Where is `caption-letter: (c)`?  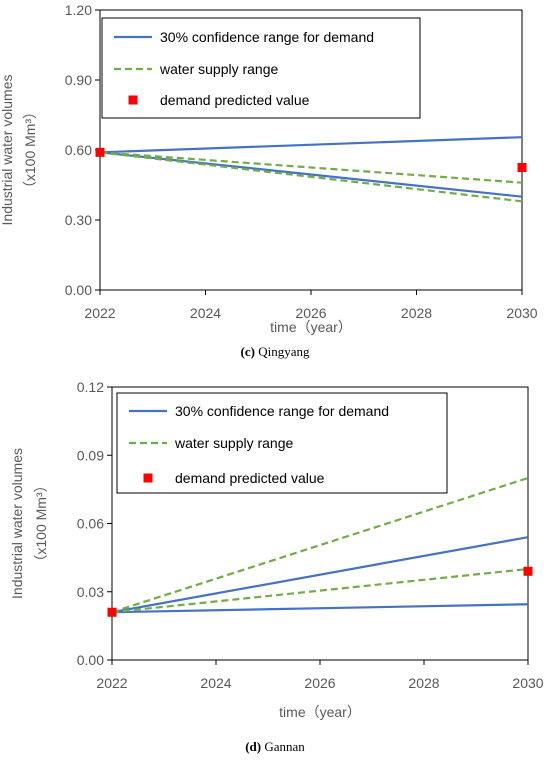 caption-letter: (c) is located at coordinates (248, 351).